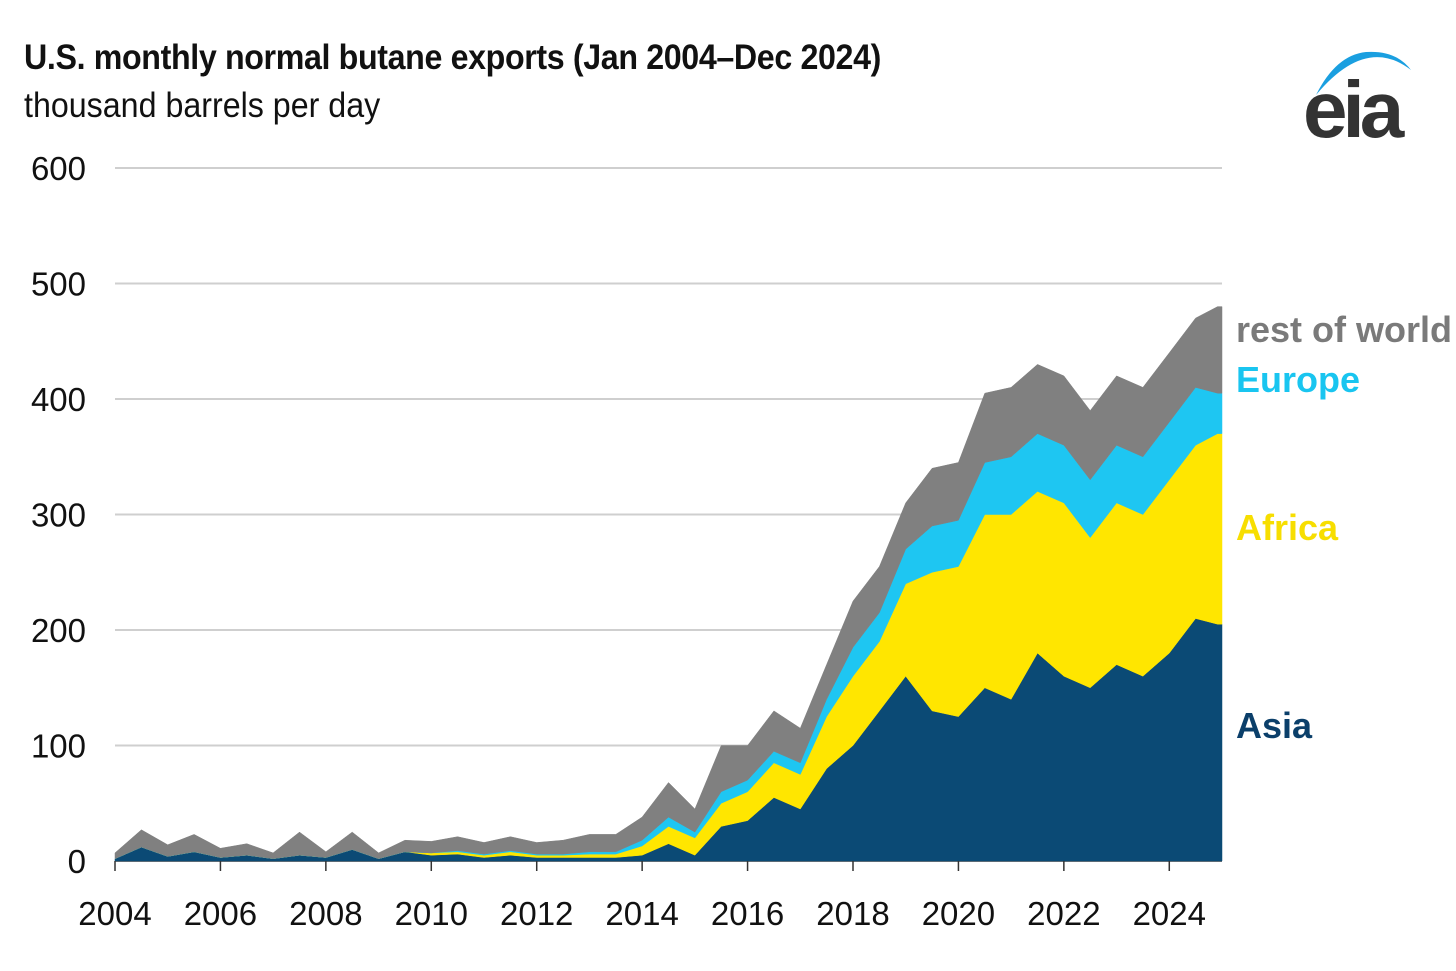  I want to click on y-tick-label: 600, so click(58, 168).